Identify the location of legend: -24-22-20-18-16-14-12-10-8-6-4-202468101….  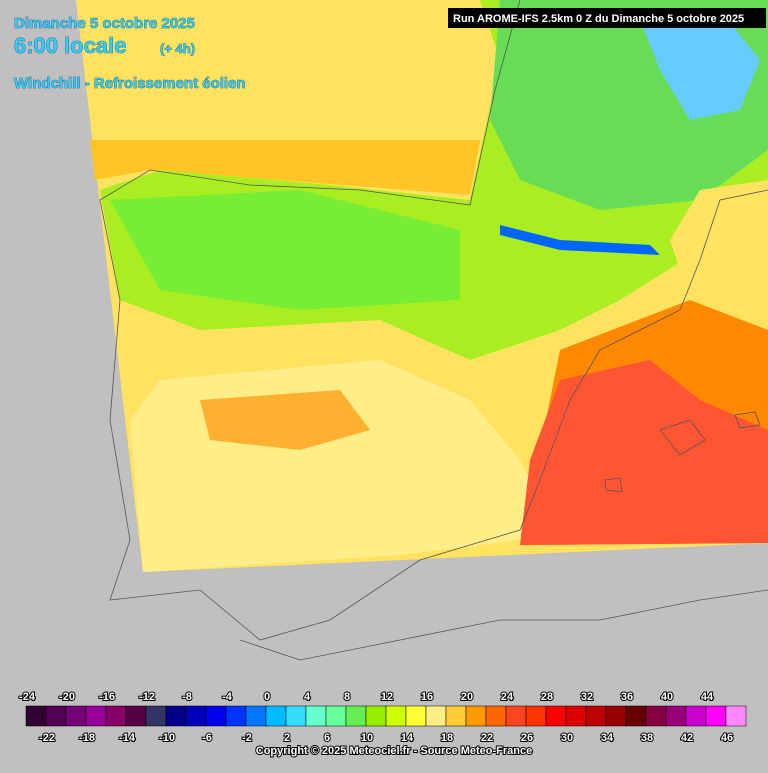
(382, 717).